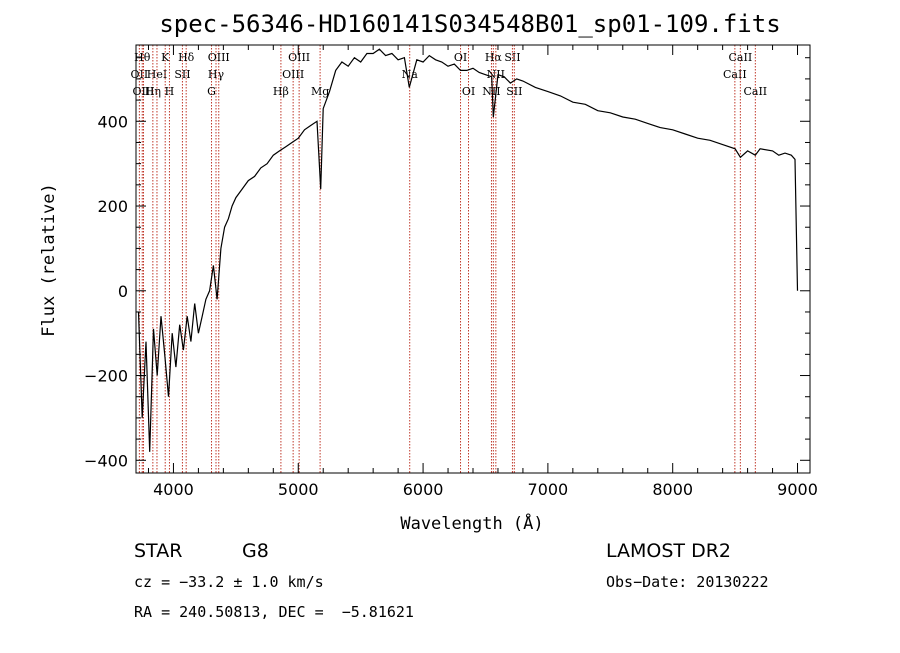 This screenshot has width=900, height=653. I want to click on y-tick-label: −400, so click(106, 460).